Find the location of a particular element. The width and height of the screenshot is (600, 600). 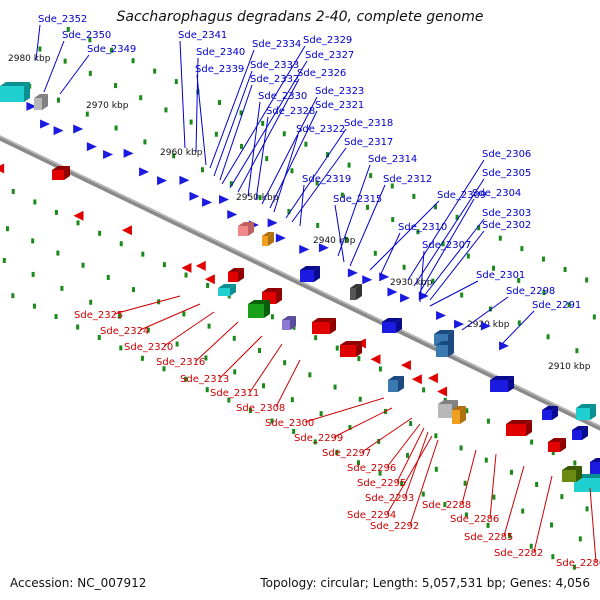

violet-feature-block-side is located at coordinates (293, 323).